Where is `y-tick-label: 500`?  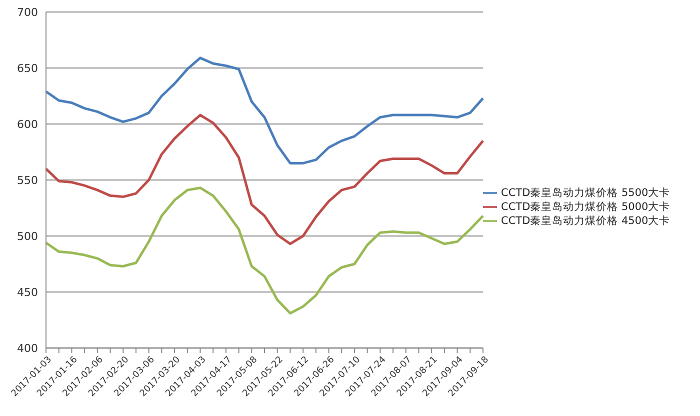
y-tick-label: 500 is located at coordinates (27, 236).